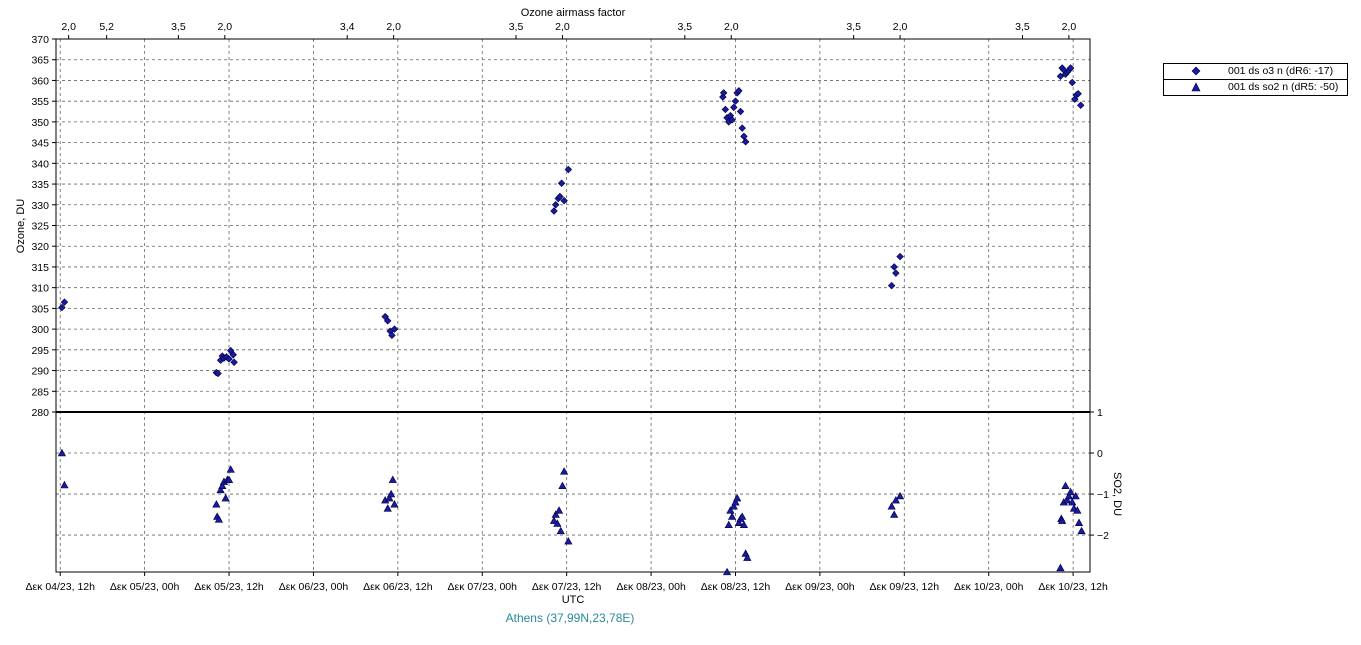 The height and width of the screenshot is (645, 1361). Describe the element at coordinates (1255, 71) in the screenshot. I see `legend-item-o3: 001 ds o3 n (dR6: -17)` at that location.